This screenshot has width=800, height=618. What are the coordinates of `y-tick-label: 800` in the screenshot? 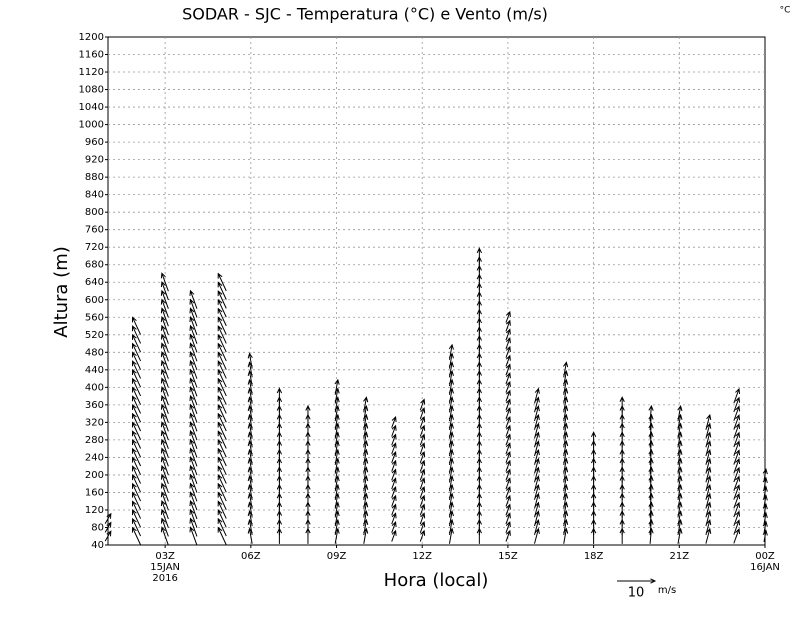 It's located at (94, 212).